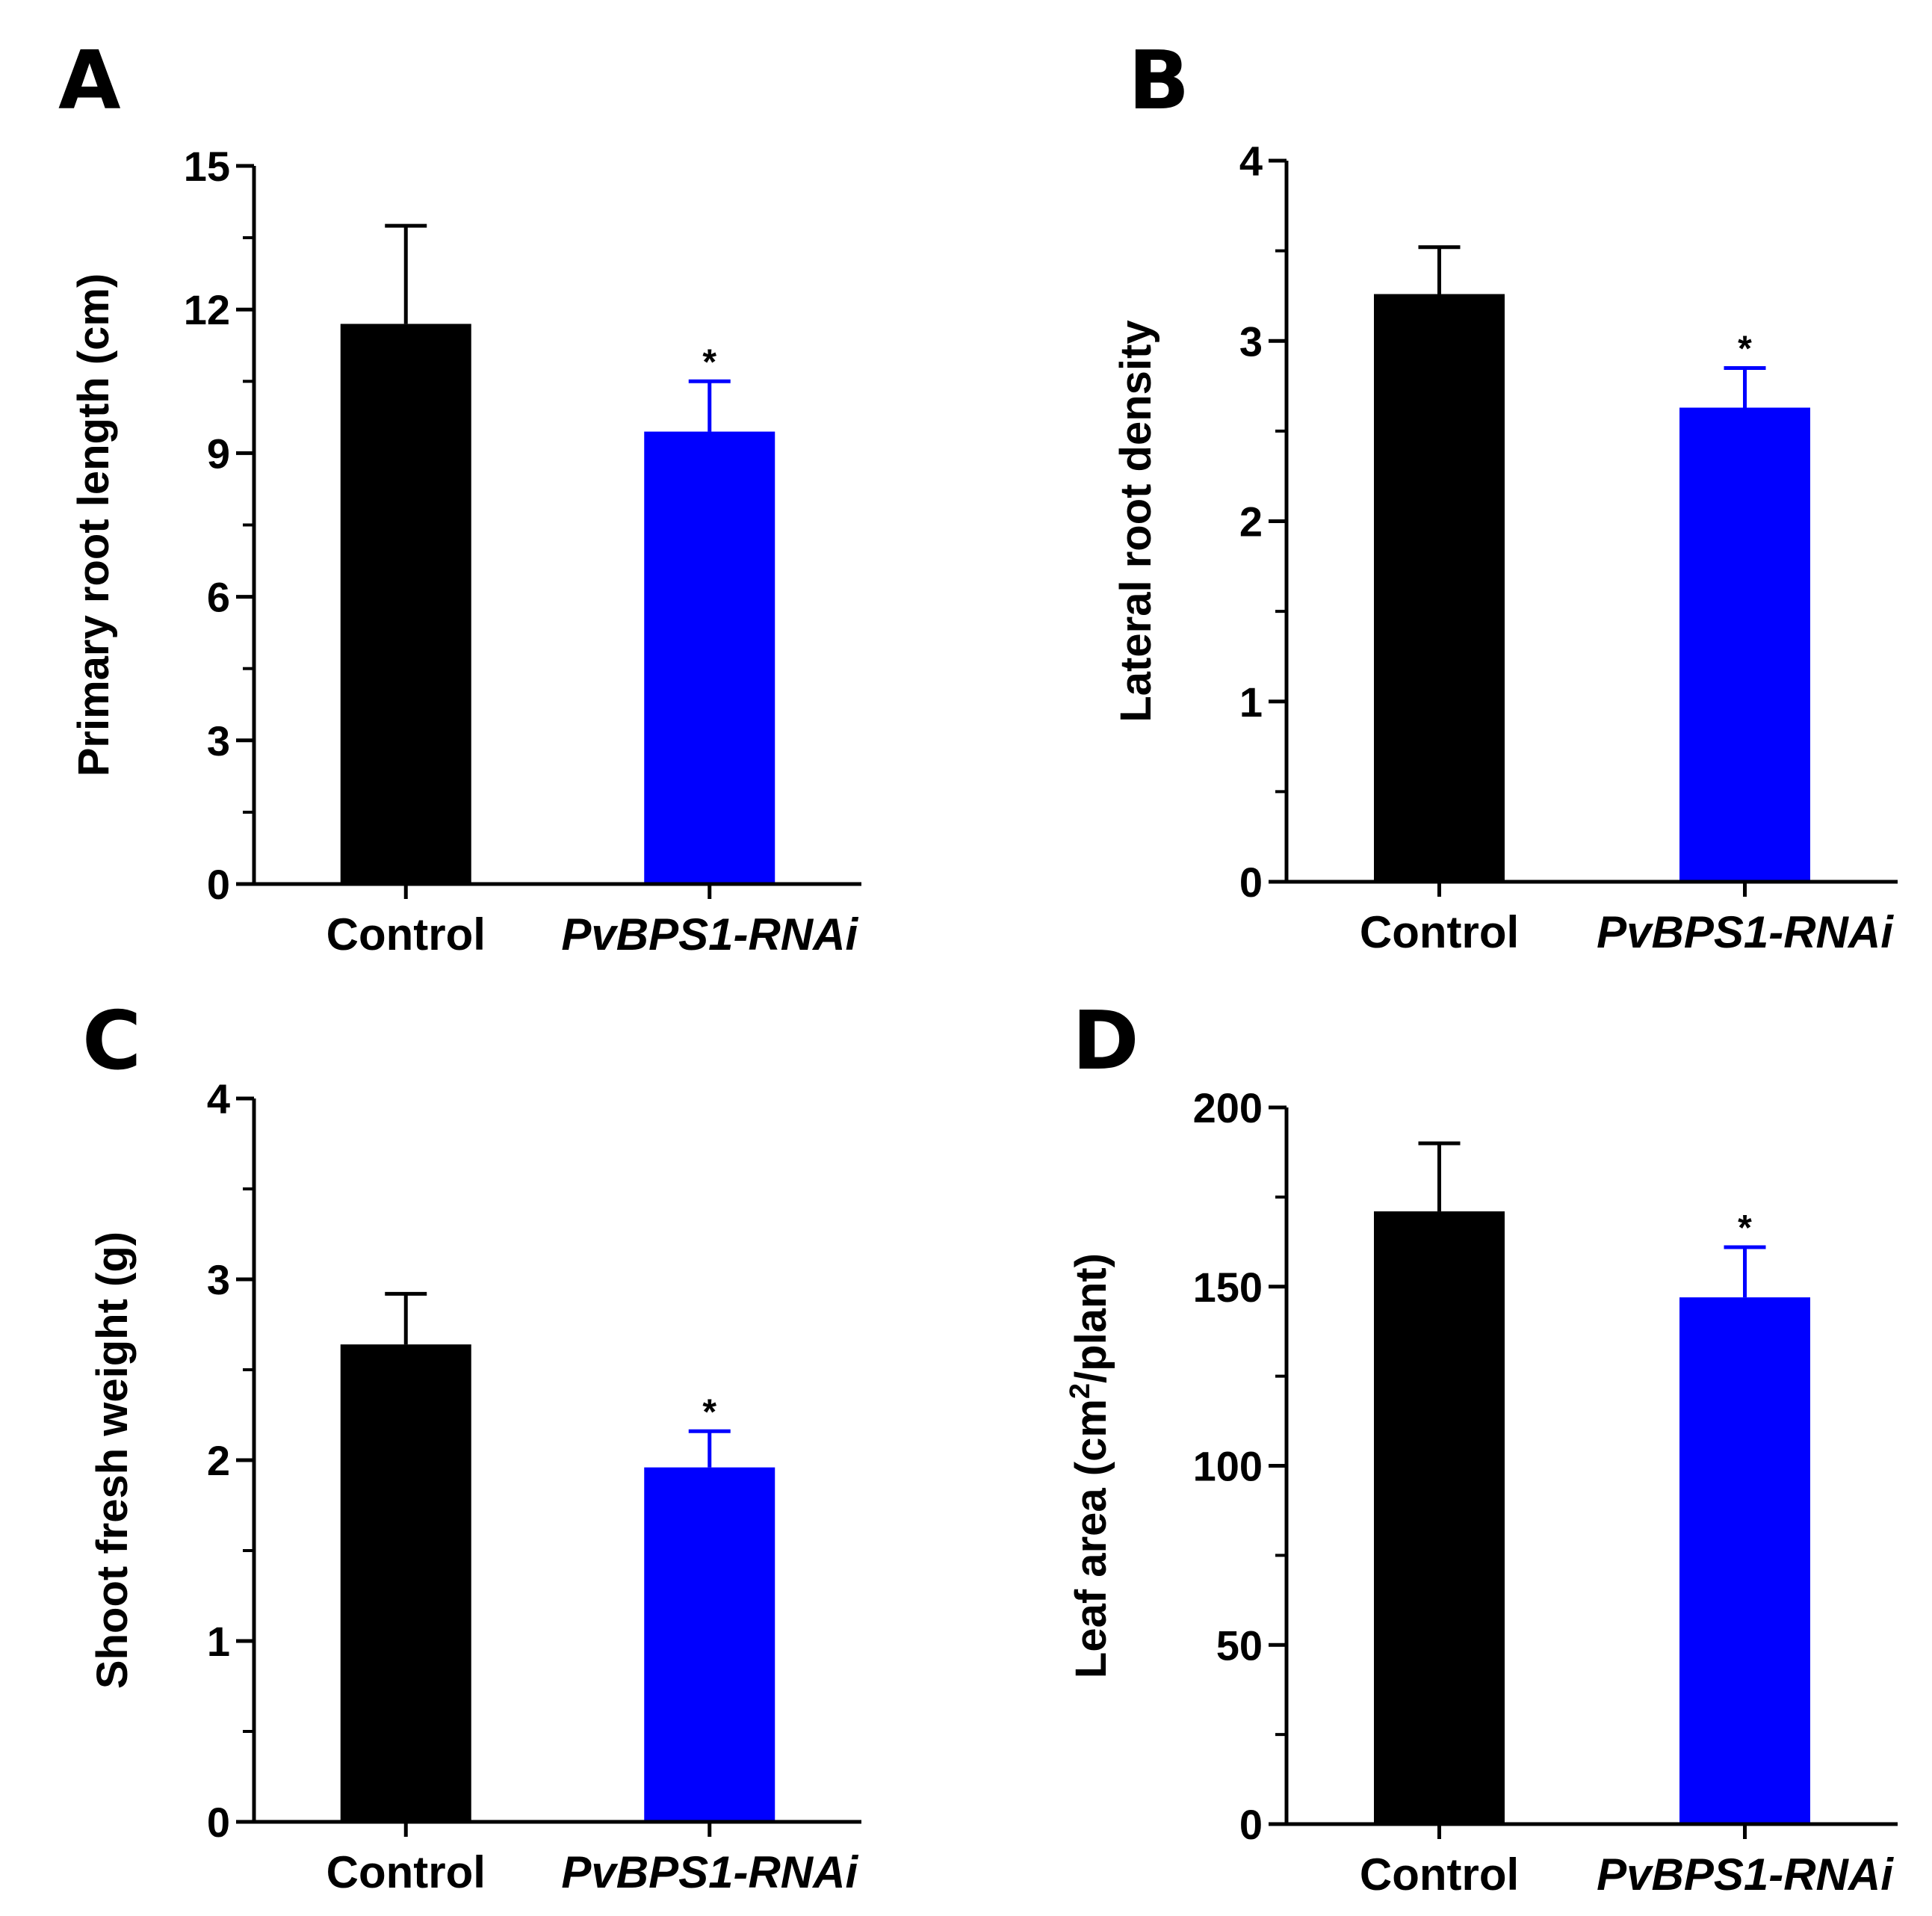  What do you see at coordinates (1105, 1041) in the screenshot?
I see `panel-letter: D` at bounding box center [1105, 1041].